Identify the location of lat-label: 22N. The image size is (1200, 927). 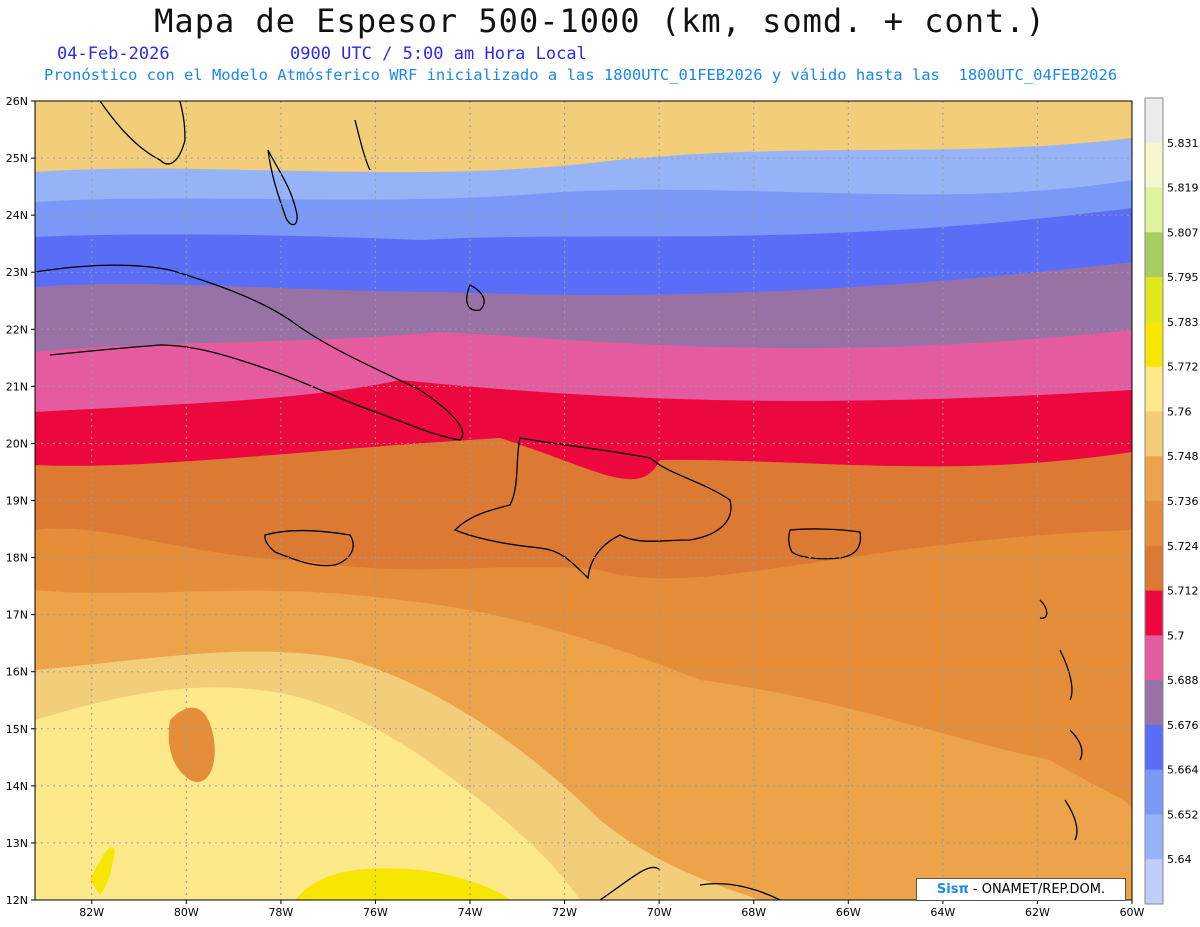
(17, 329).